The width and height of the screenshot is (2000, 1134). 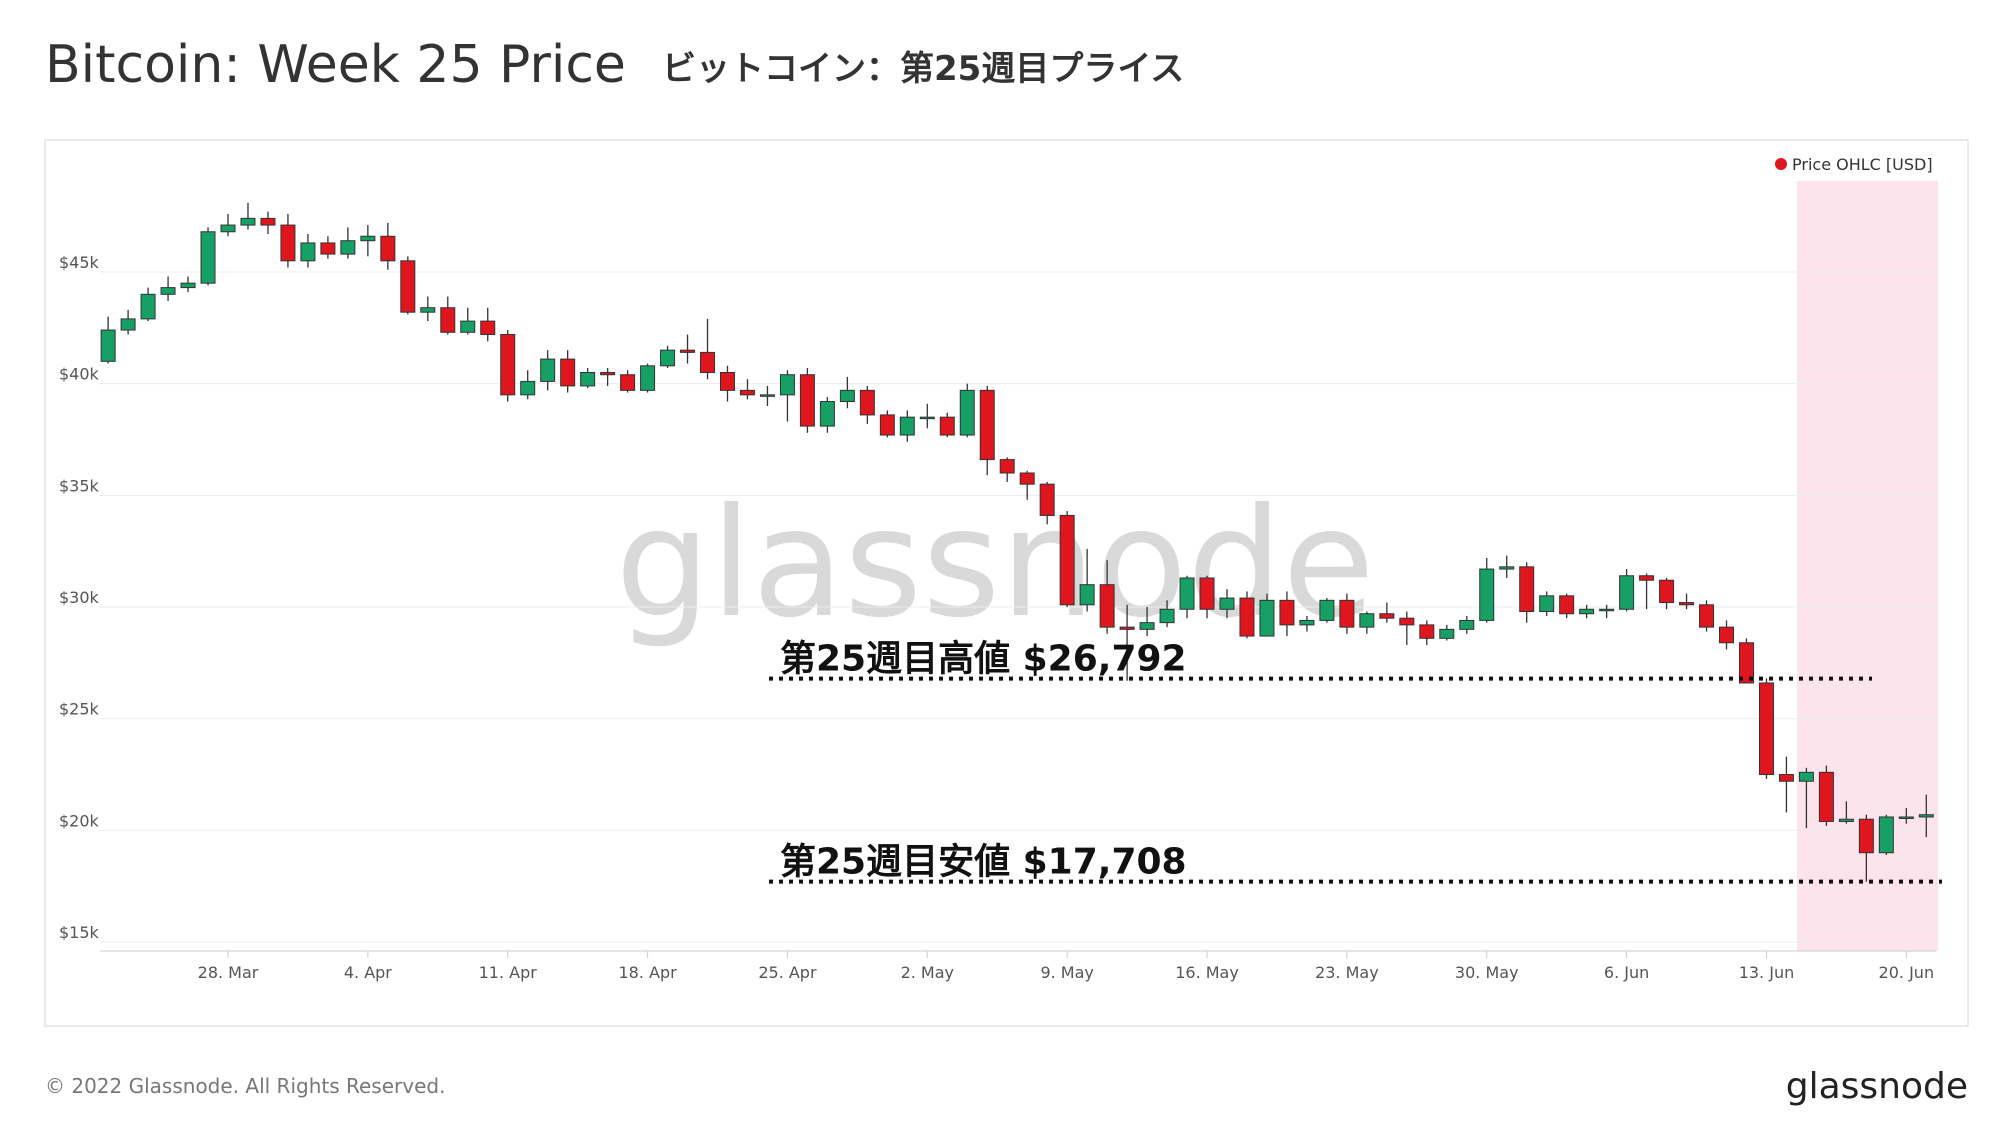 What do you see at coordinates (1767, 972) in the screenshot?
I see `x-tick-label: 13. Jun` at bounding box center [1767, 972].